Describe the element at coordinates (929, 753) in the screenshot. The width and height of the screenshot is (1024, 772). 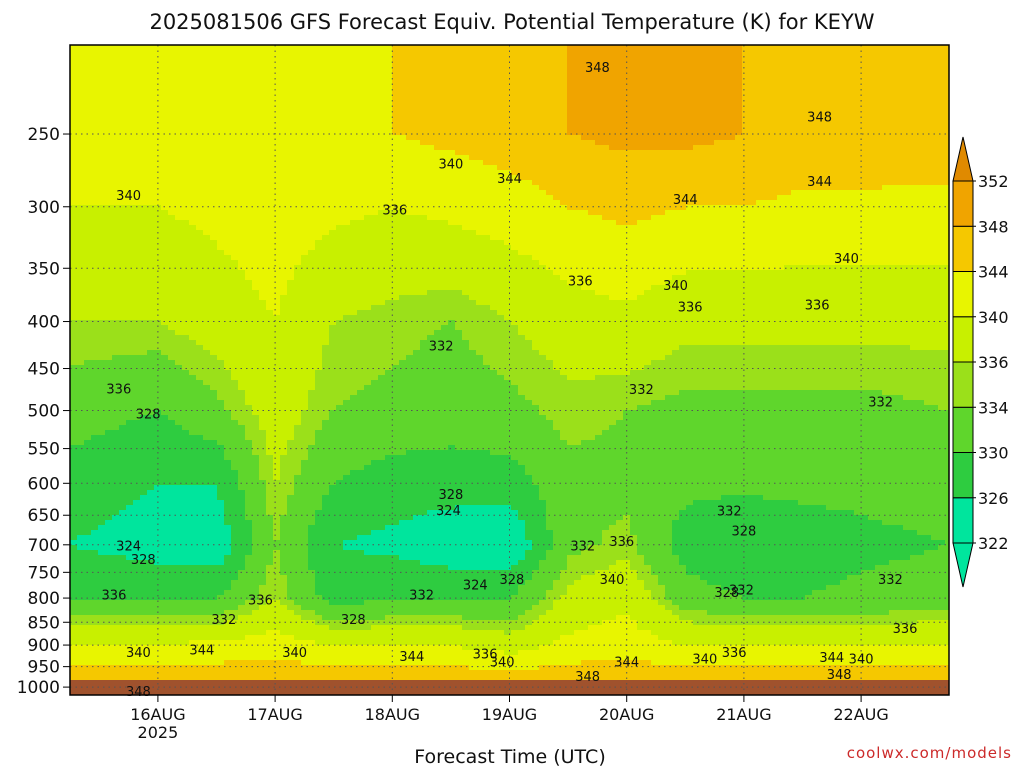
I see `credit-text: coolwx.com/models` at that location.